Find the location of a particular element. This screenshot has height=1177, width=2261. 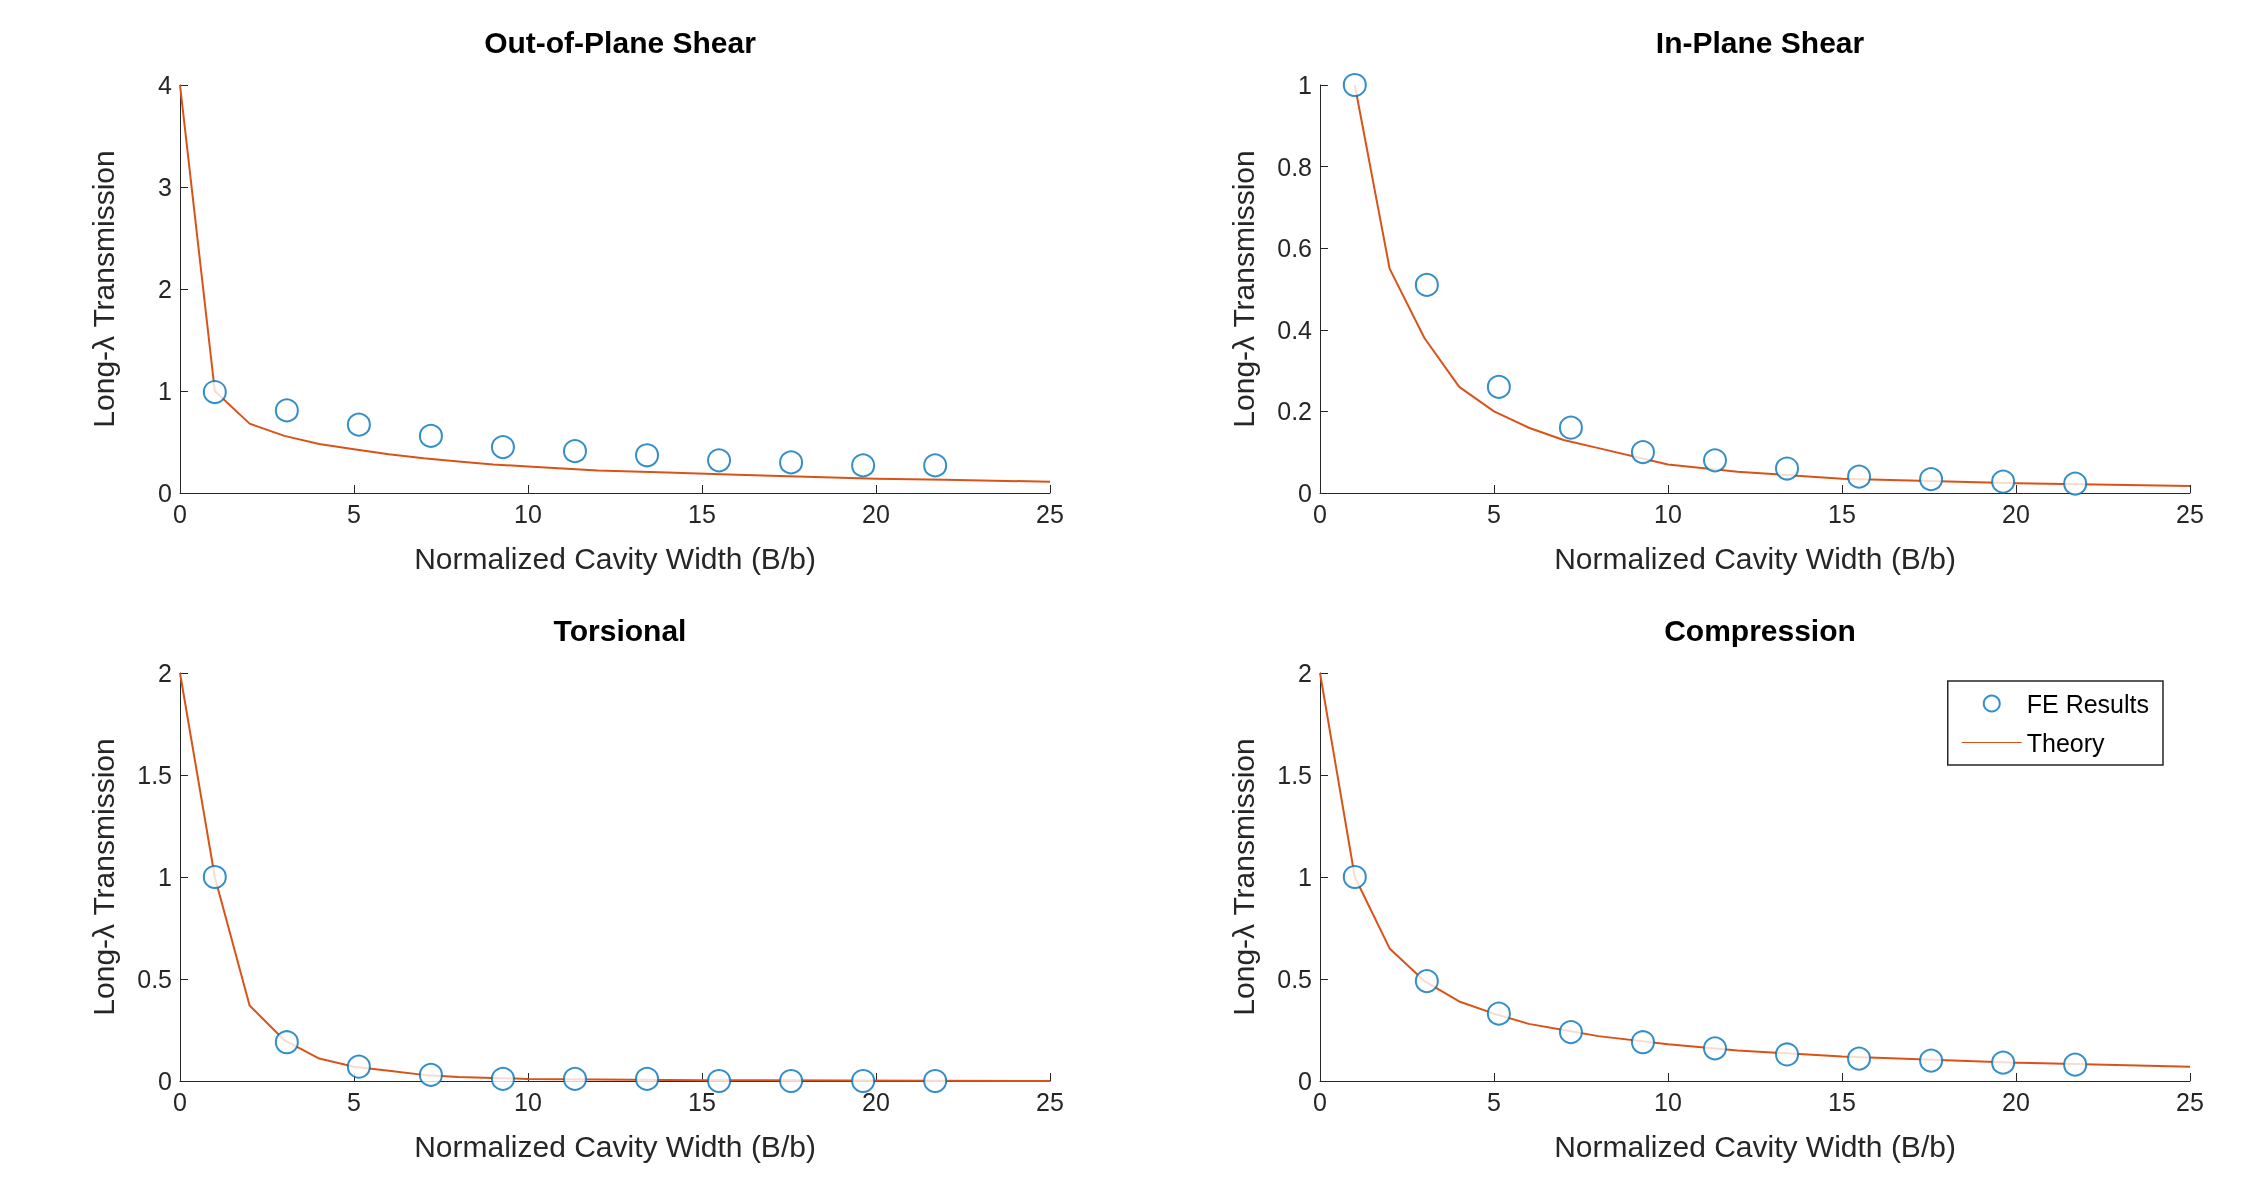

y-tick-label: 0.8 is located at coordinates (1294, 166).